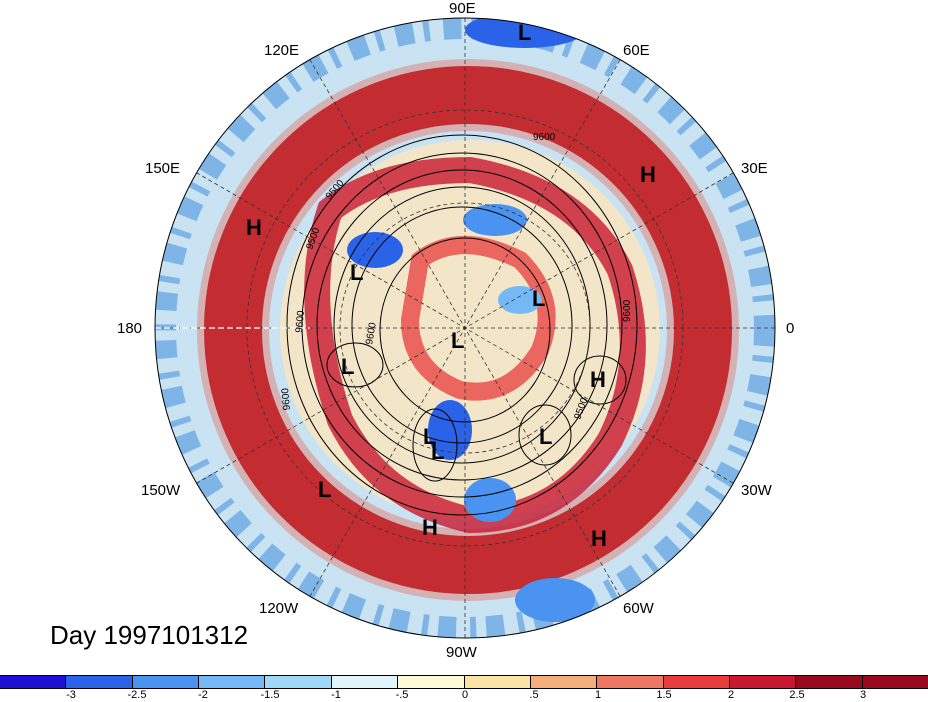  Describe the element at coordinates (461, 652) in the screenshot. I see `longitude-label-90w: 90W` at that location.